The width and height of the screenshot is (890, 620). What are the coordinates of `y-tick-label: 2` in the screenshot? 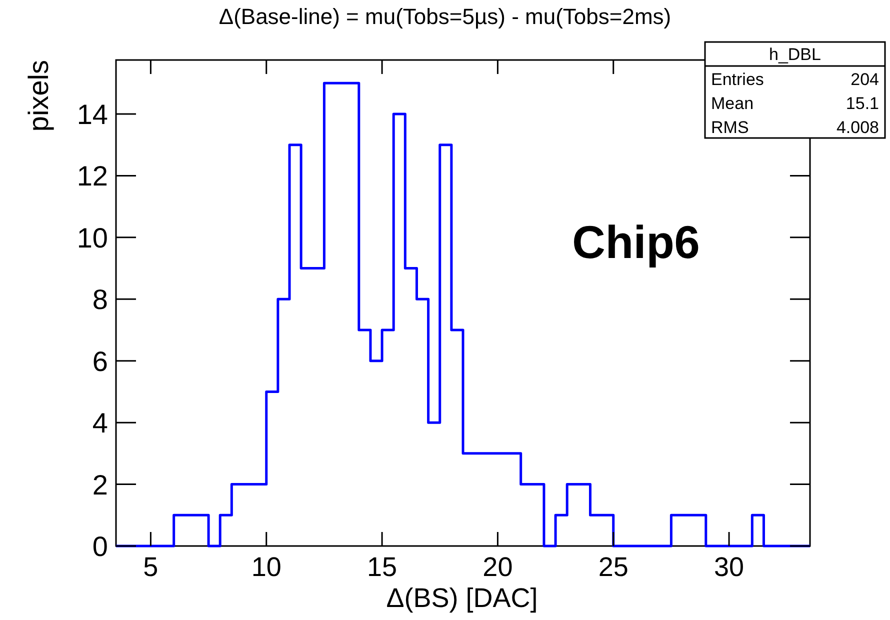 It's located at (100, 484).